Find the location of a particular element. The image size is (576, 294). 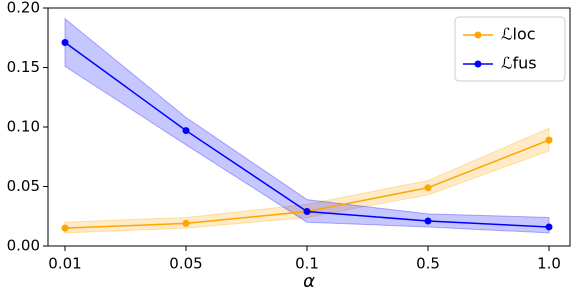

y-tick-label: 0.15 is located at coordinates (23, 67).